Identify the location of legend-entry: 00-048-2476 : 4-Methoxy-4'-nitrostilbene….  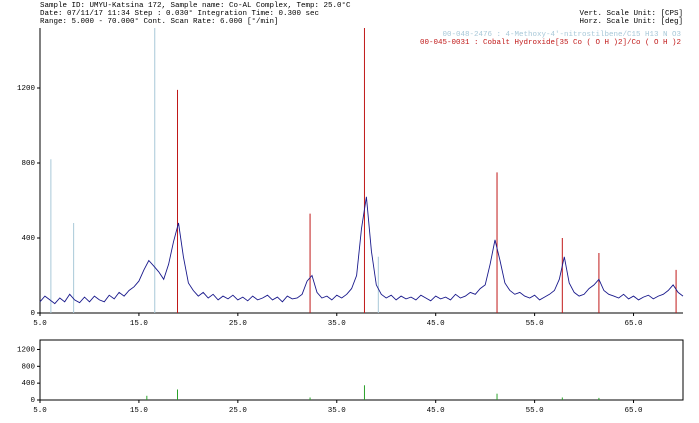
(561, 35).